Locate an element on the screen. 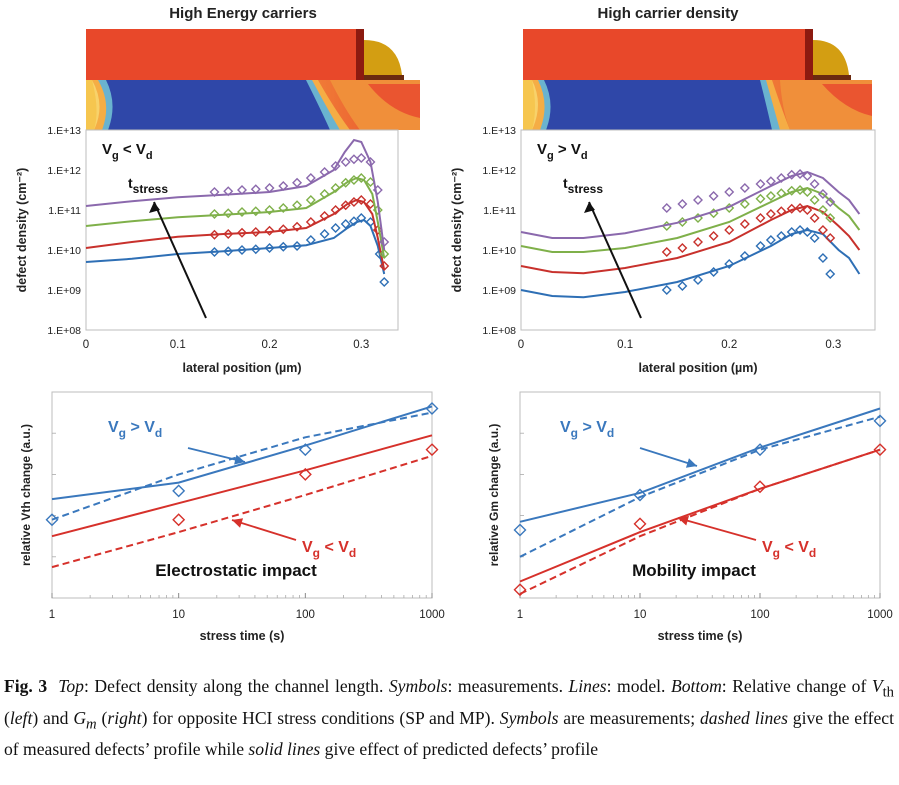 Image resolution: width=899 pixels, height=785 pixels. x-tick-label: 0 is located at coordinates (86, 345).